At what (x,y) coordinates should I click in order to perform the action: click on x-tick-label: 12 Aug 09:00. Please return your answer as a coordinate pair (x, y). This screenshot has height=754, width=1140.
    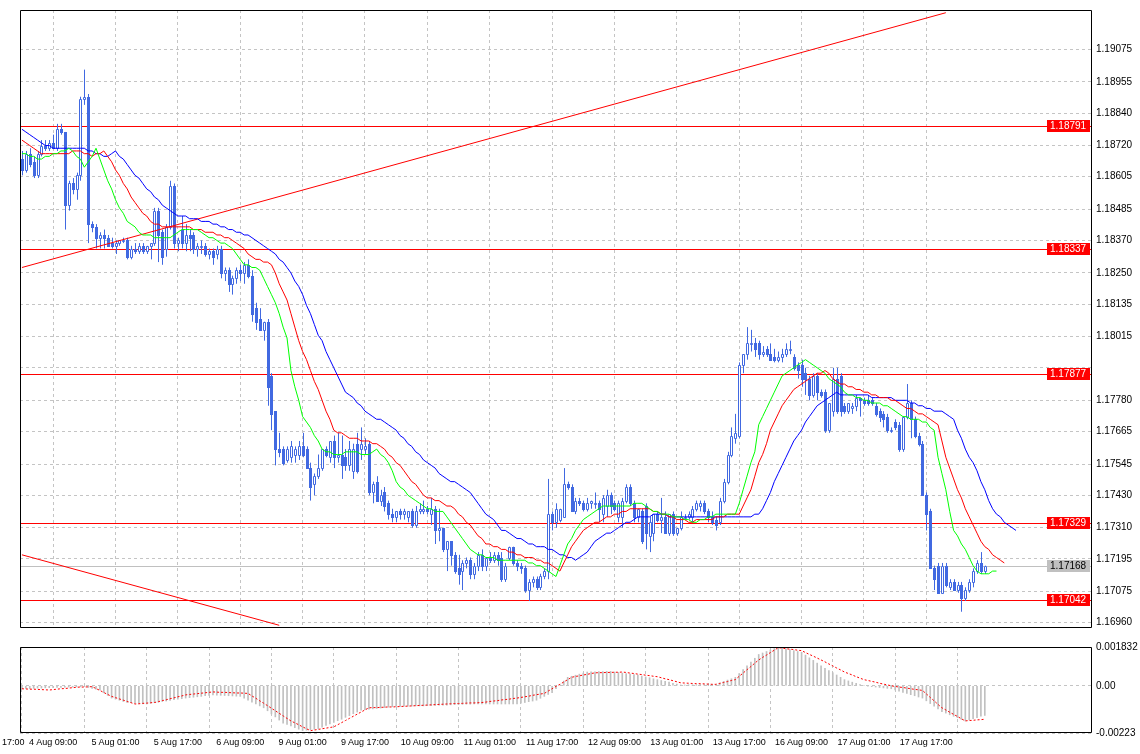
    Looking at the image, I should click on (614, 741).